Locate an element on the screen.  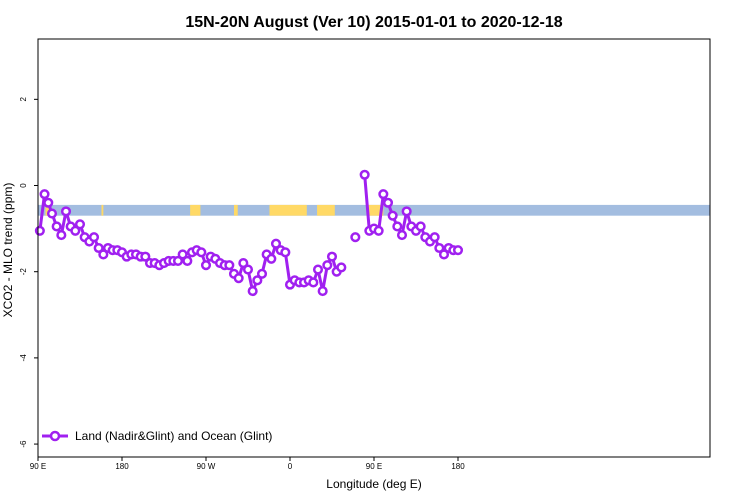
x-axis-label: Longitude (deg E) is located at coordinates (373, 484).